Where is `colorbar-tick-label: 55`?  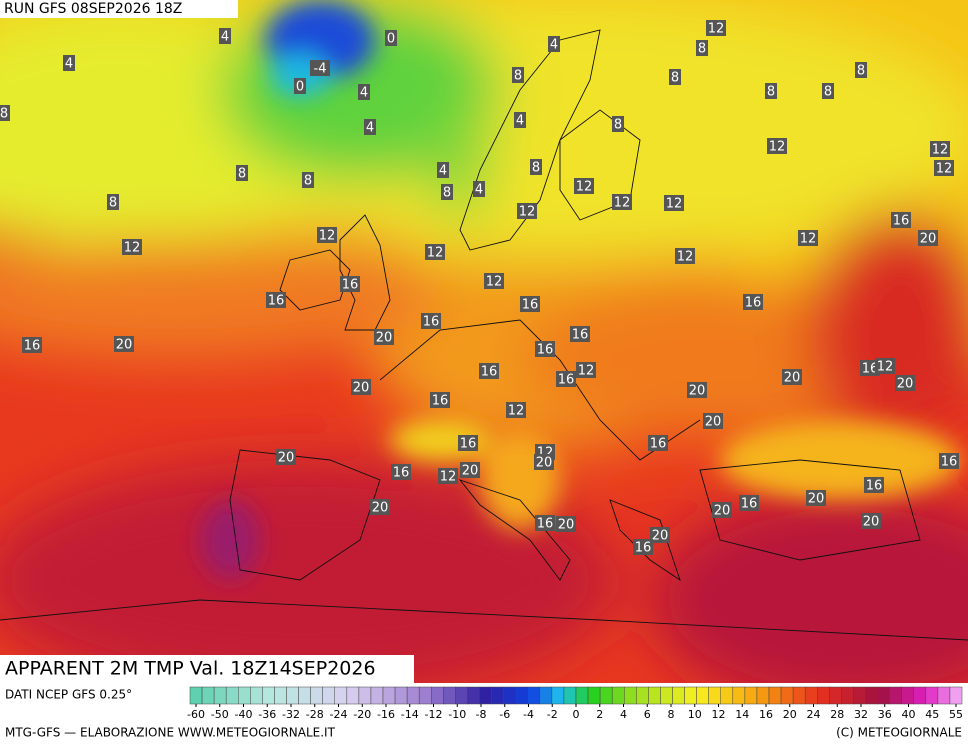 colorbar-tick-label: 55 is located at coordinates (956, 714).